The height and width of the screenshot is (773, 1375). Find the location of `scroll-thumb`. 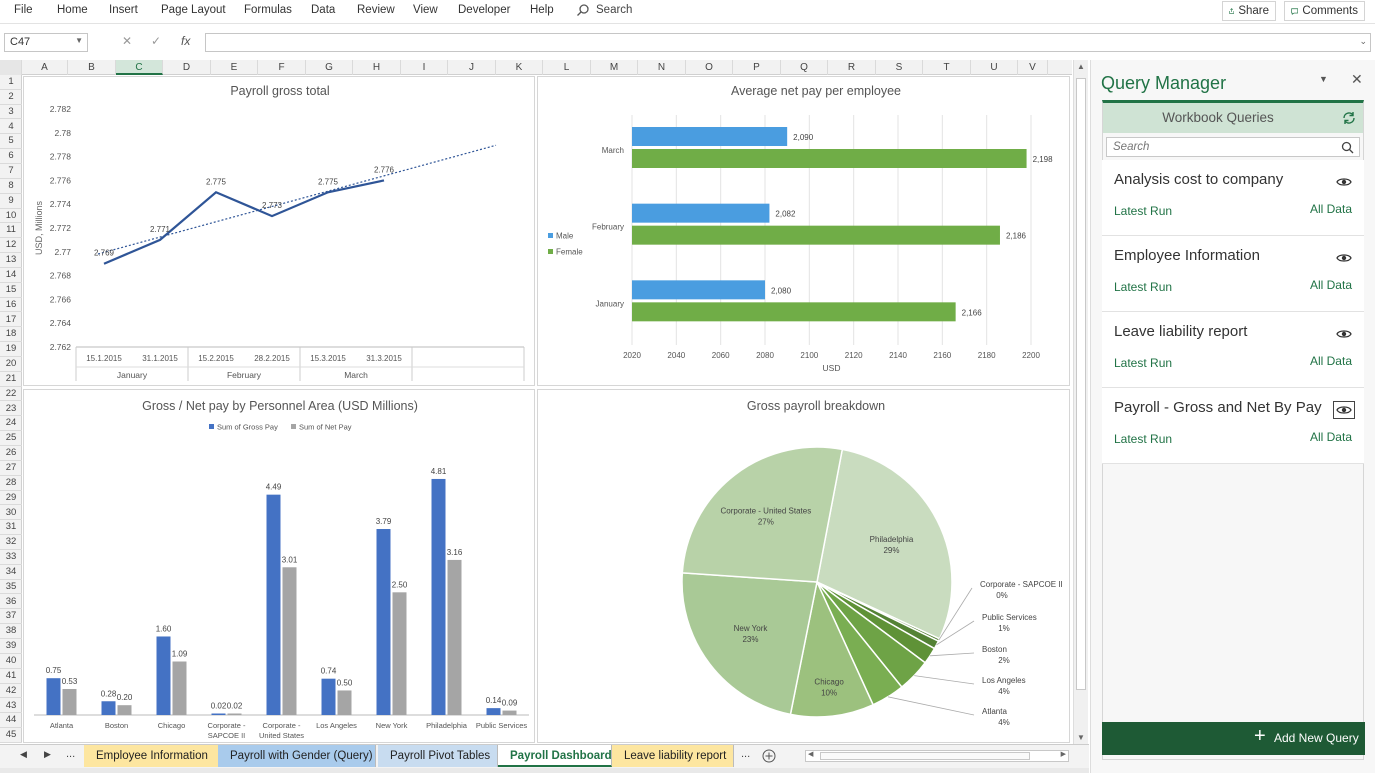

scroll-thumb is located at coordinates (1081, 384).